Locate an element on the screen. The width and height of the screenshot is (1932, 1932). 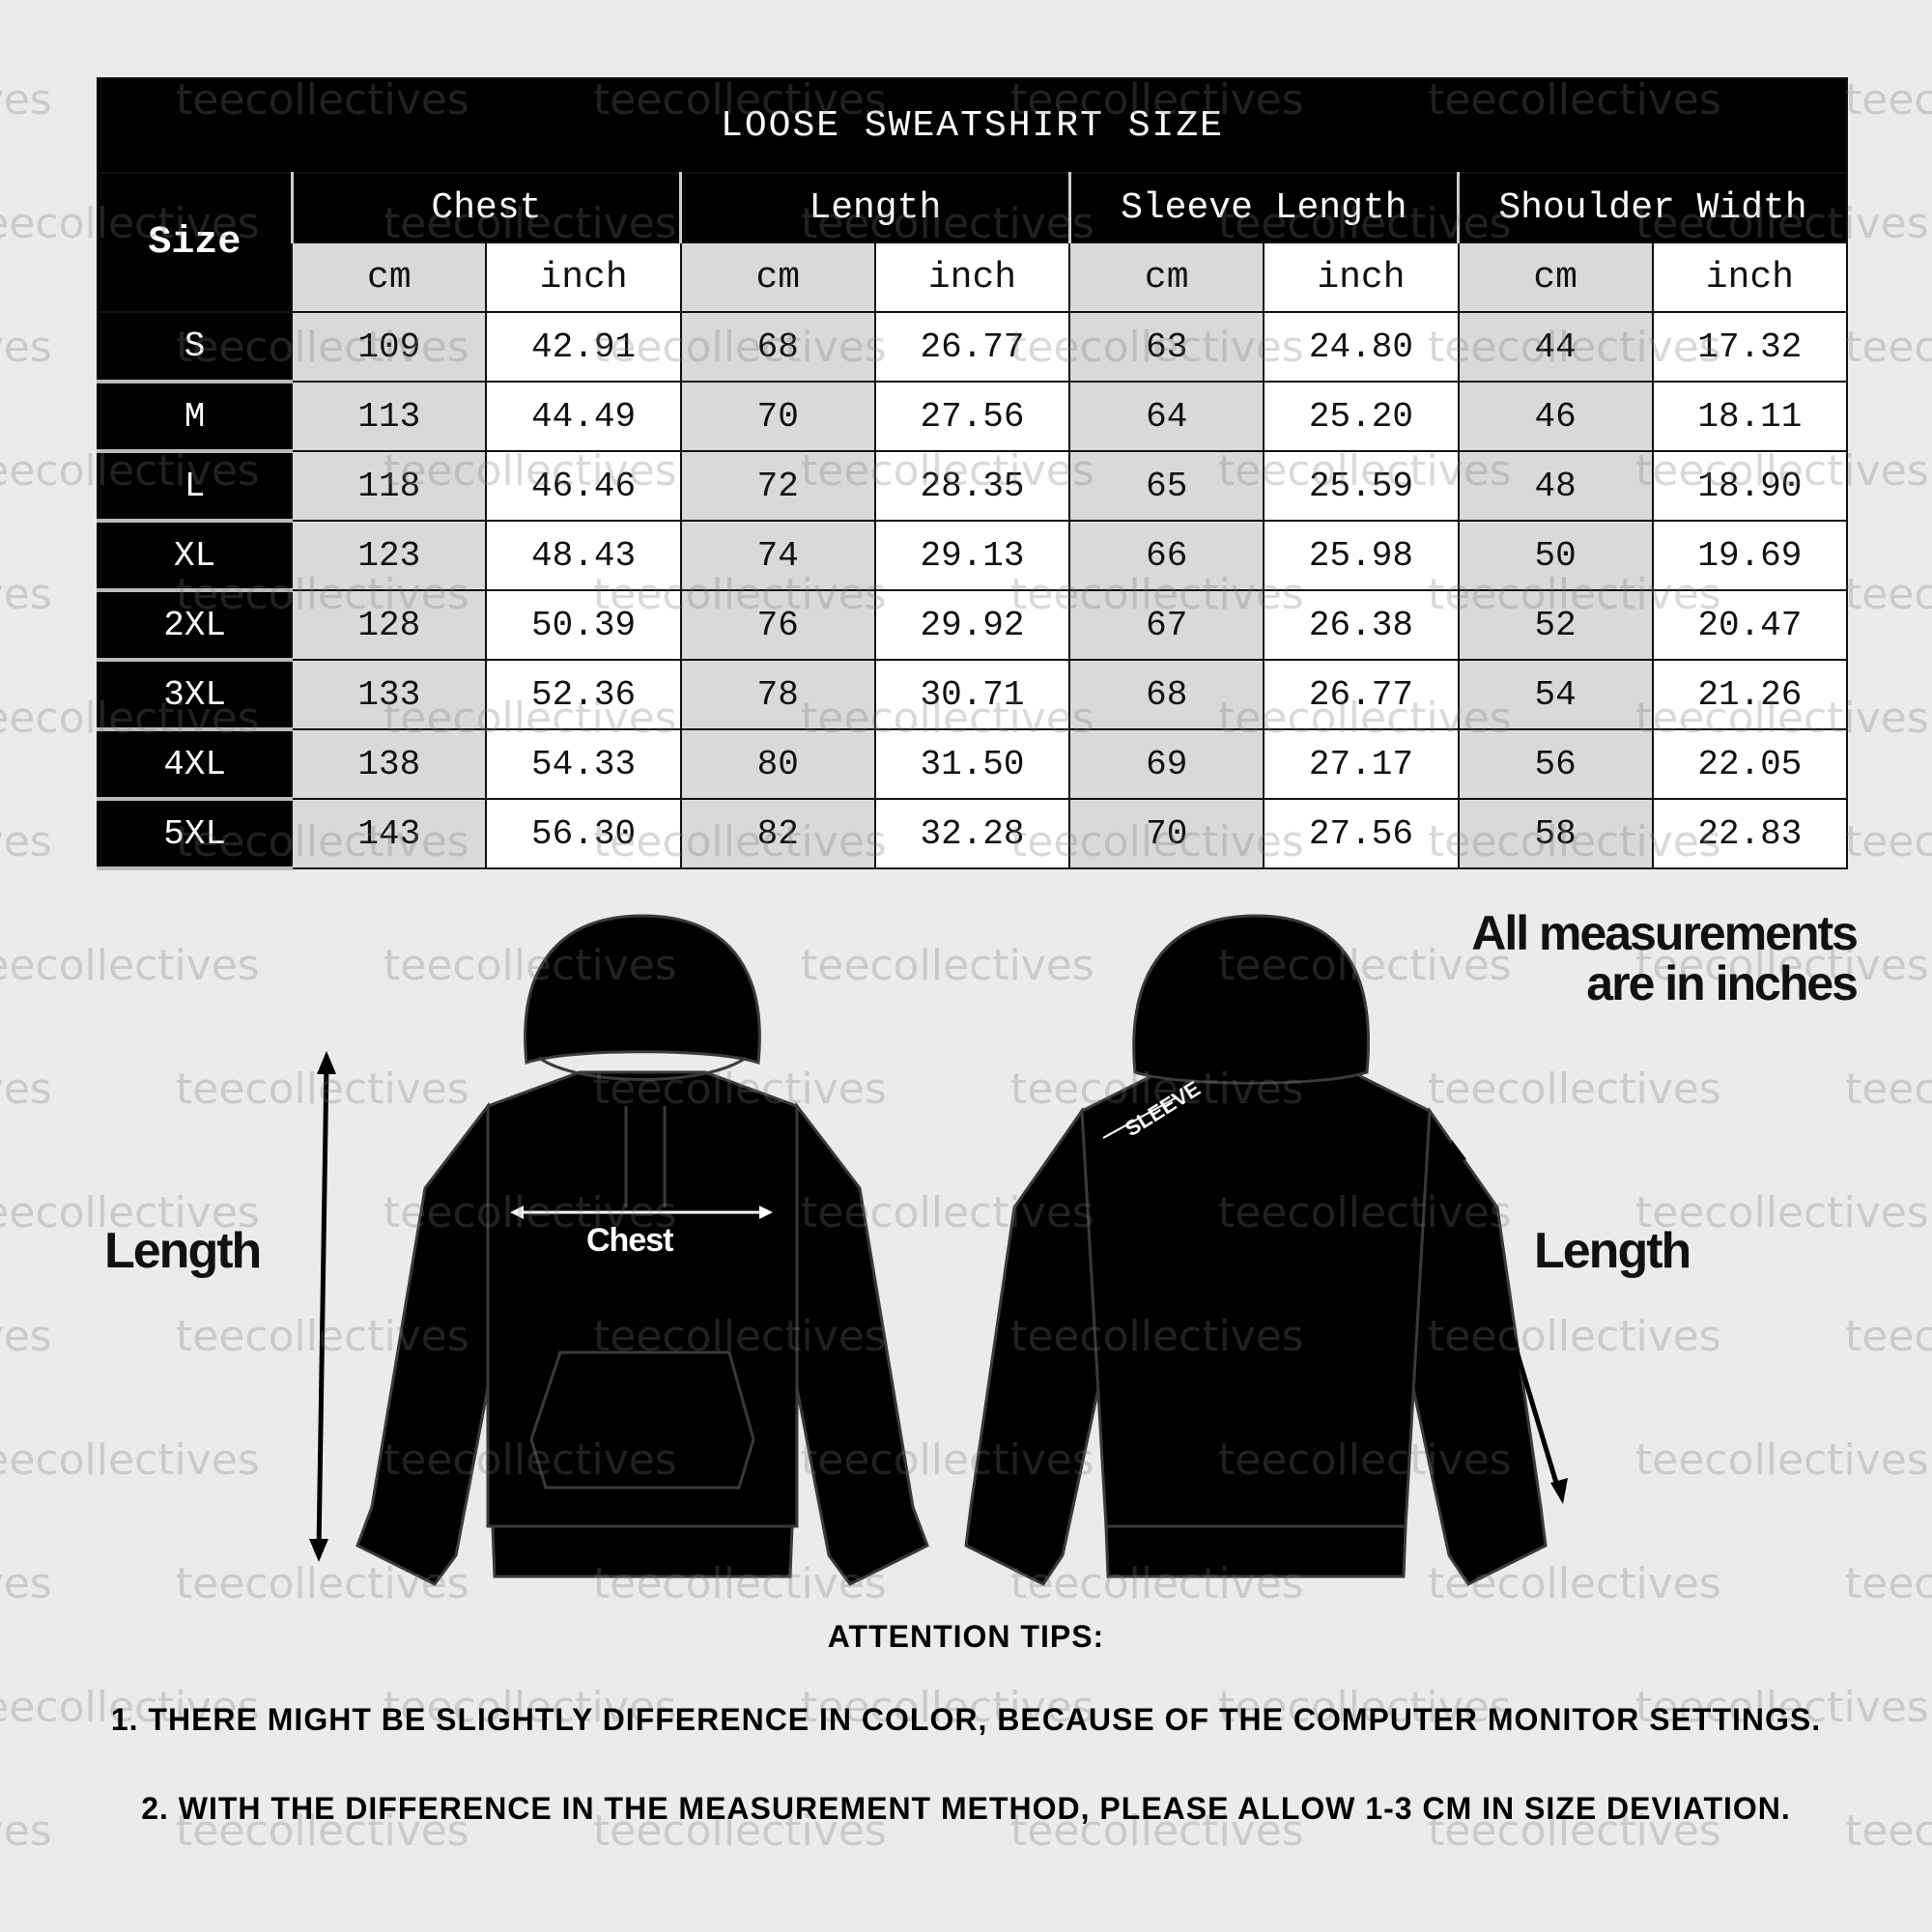
table-cell: 63 is located at coordinates (1166, 347).